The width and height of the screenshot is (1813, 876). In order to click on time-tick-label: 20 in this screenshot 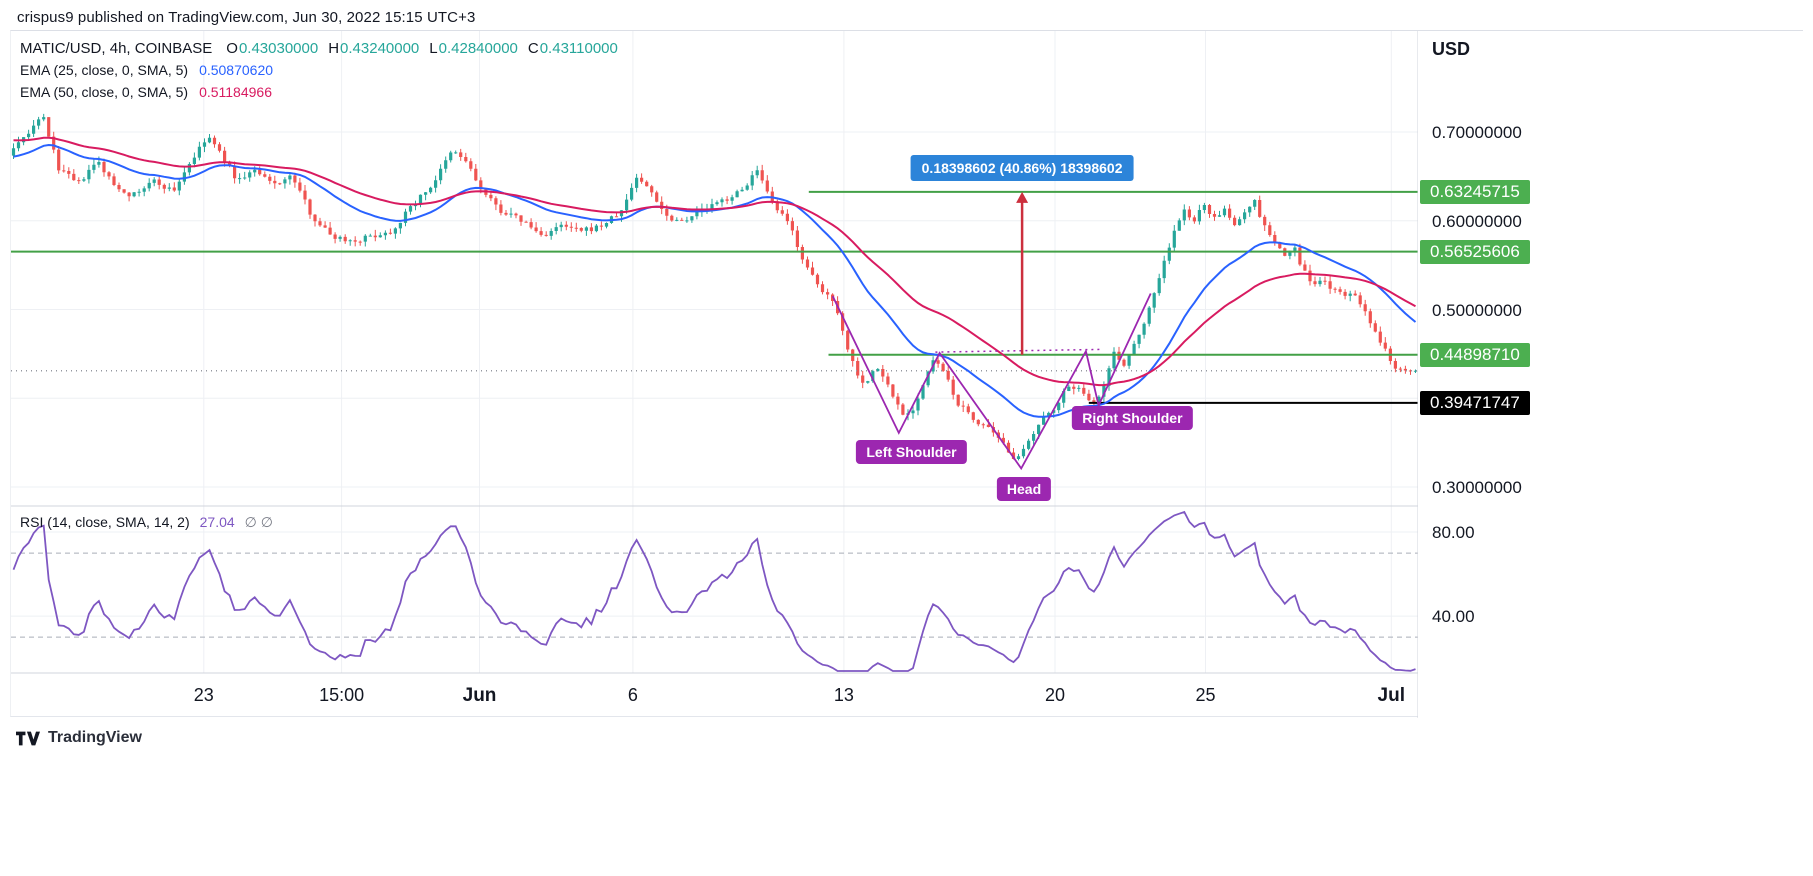, I will do `click(1054, 695)`.